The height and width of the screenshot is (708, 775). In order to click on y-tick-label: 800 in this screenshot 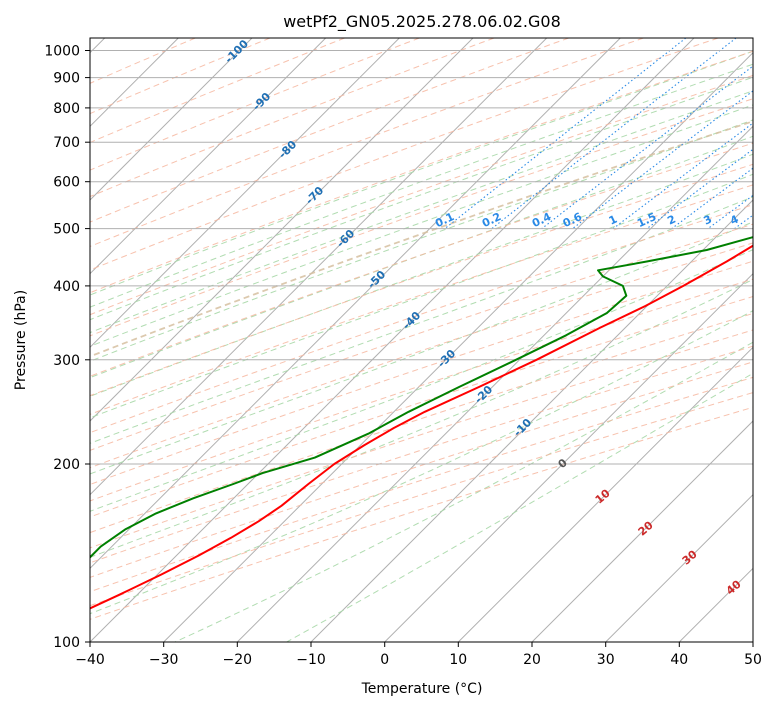, I will do `click(66, 109)`.